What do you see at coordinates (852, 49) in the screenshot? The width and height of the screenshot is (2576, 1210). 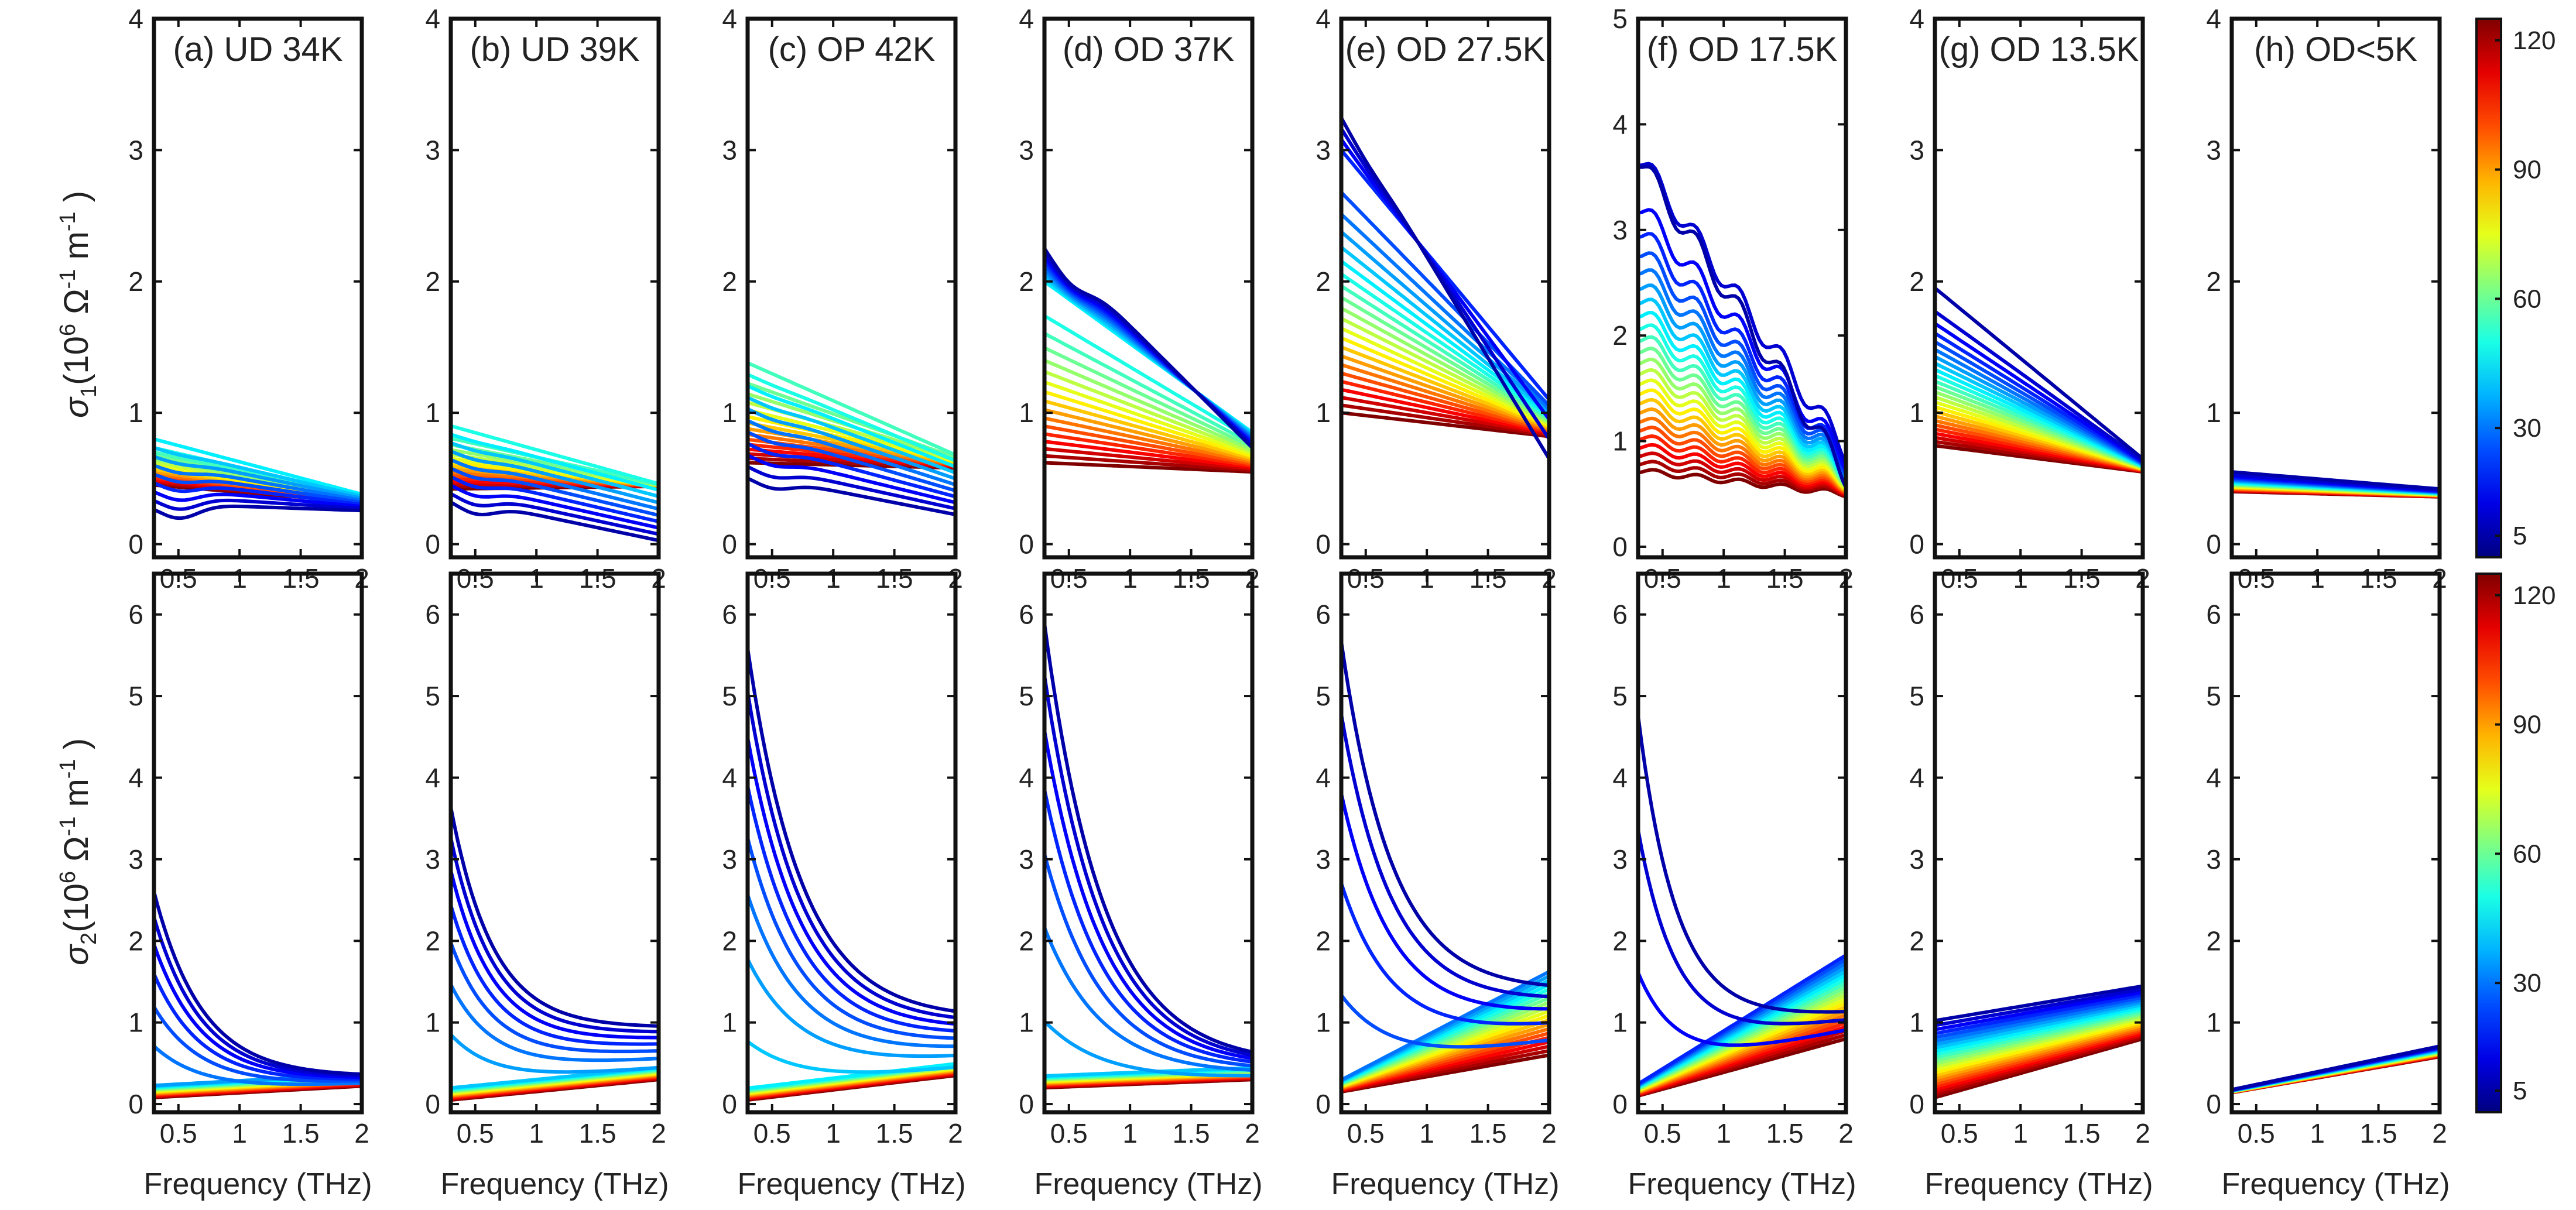 I see `panel-title: (c) OP 42K` at bounding box center [852, 49].